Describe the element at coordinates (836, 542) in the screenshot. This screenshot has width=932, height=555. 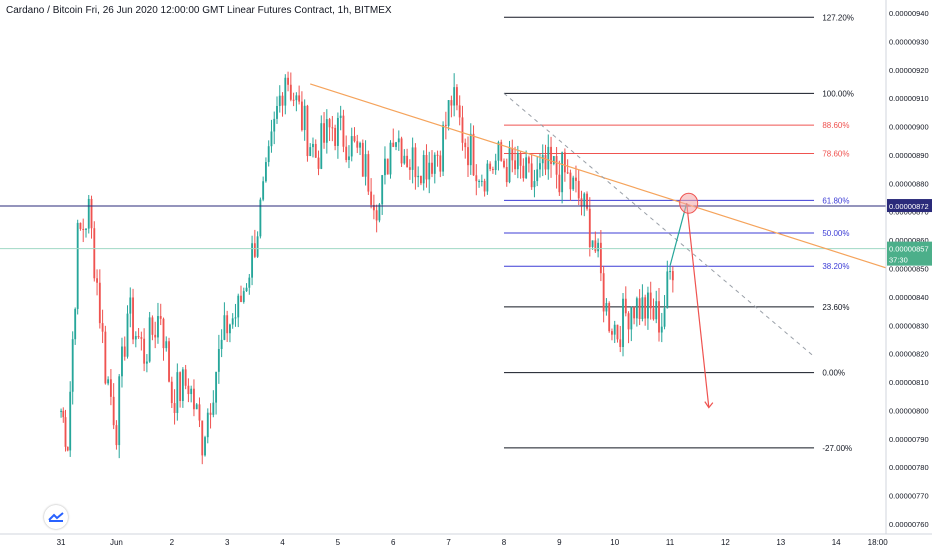
I see `x-tick-label: 14` at that location.